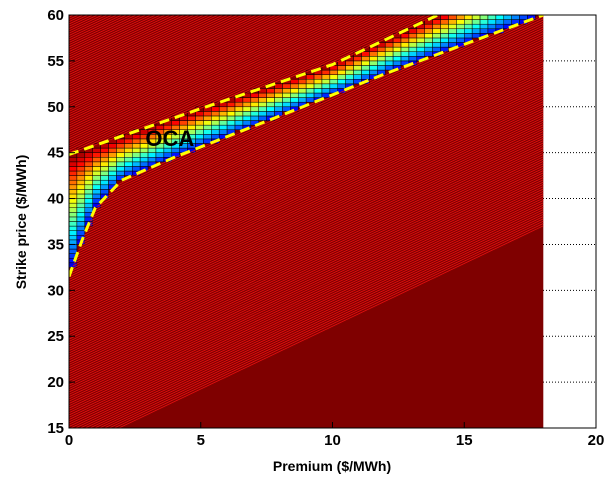 This screenshot has width=614, height=477. I want to click on y-tick-label: 55, so click(55, 61).